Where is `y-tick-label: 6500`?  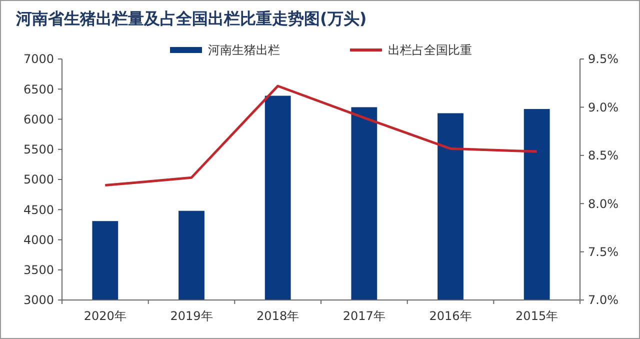
y-tick-label: 6500 is located at coordinates (38, 89).